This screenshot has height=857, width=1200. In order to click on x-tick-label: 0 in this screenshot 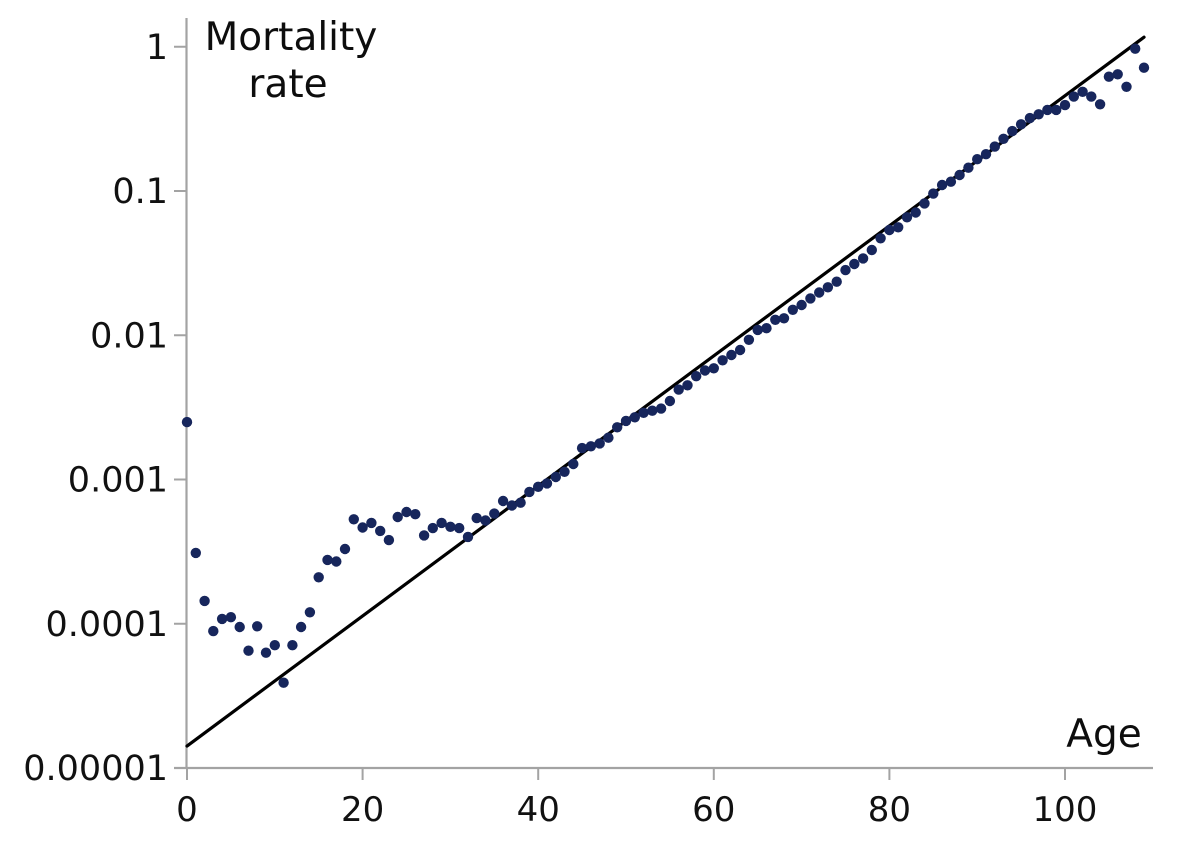, I will do `click(187, 810)`.